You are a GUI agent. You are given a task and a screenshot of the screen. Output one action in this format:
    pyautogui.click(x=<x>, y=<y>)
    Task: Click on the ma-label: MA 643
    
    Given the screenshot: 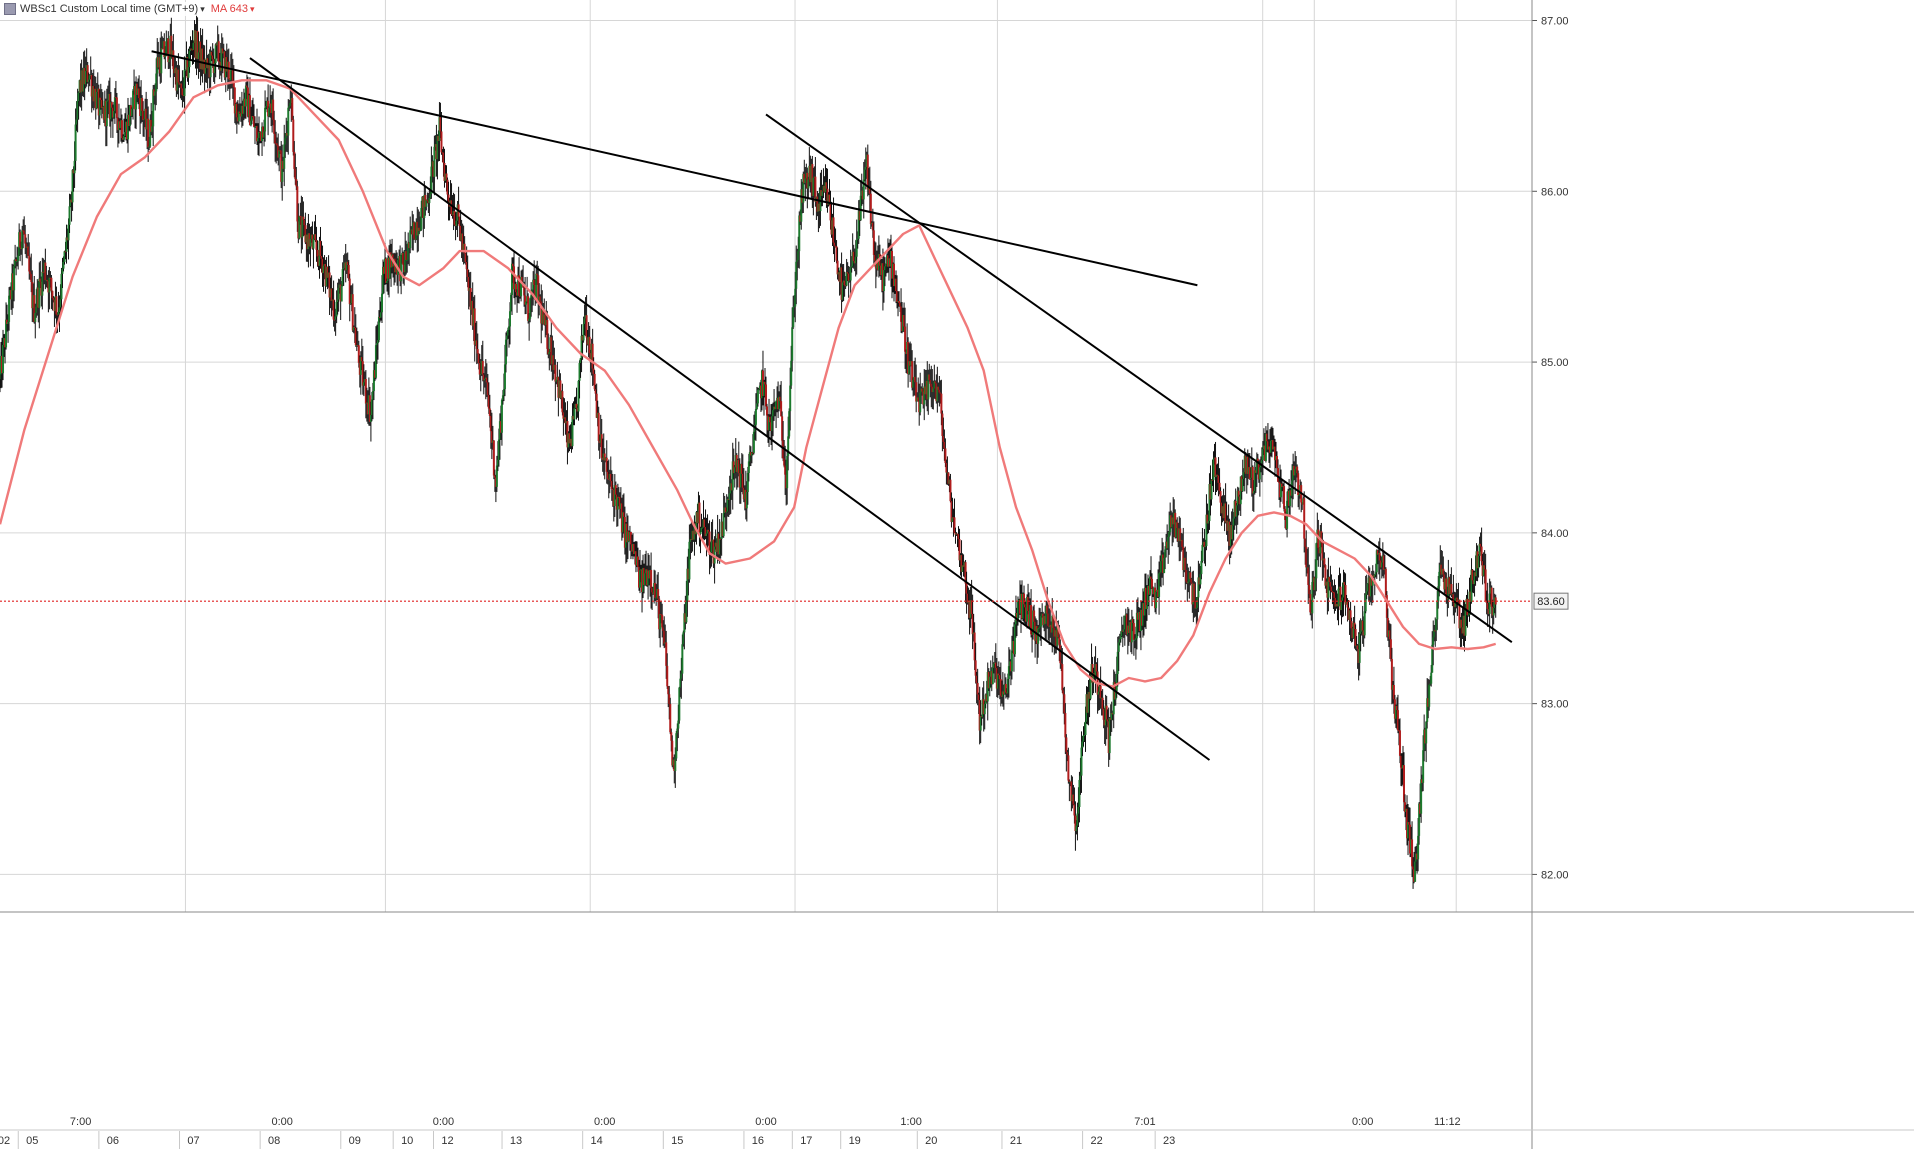 What is the action you would take?
    pyautogui.click(x=229, y=9)
    